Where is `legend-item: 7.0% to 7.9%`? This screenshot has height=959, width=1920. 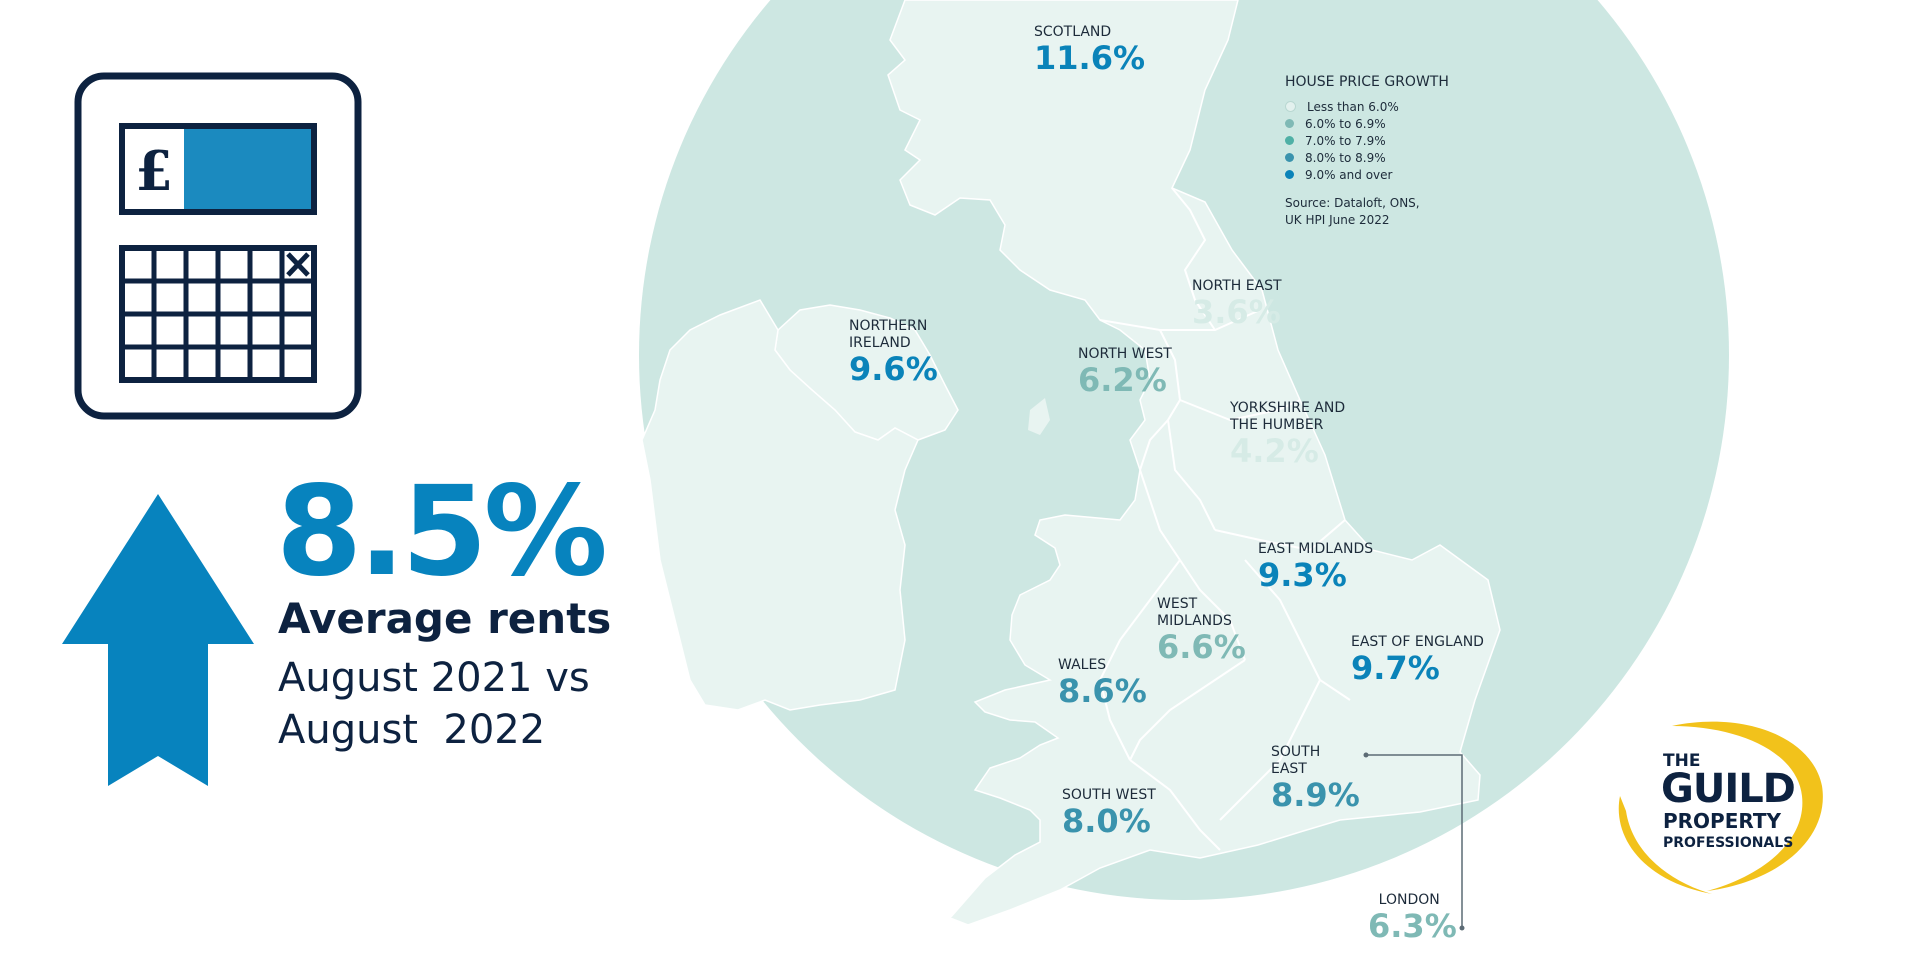
legend-item: 7.0% to 7.9% is located at coordinates (1367, 140).